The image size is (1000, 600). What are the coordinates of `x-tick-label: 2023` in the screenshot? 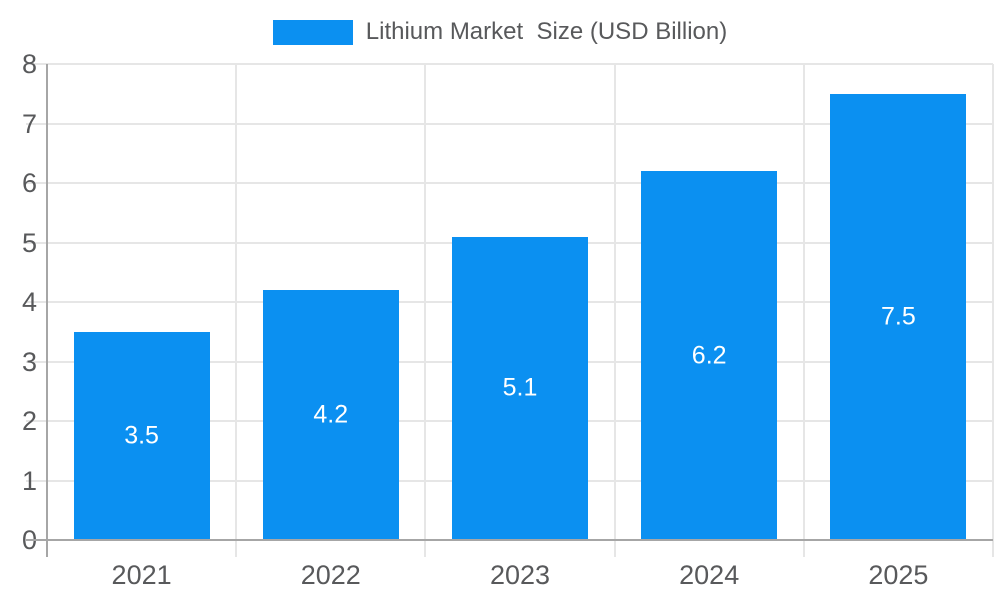 It's located at (520, 575).